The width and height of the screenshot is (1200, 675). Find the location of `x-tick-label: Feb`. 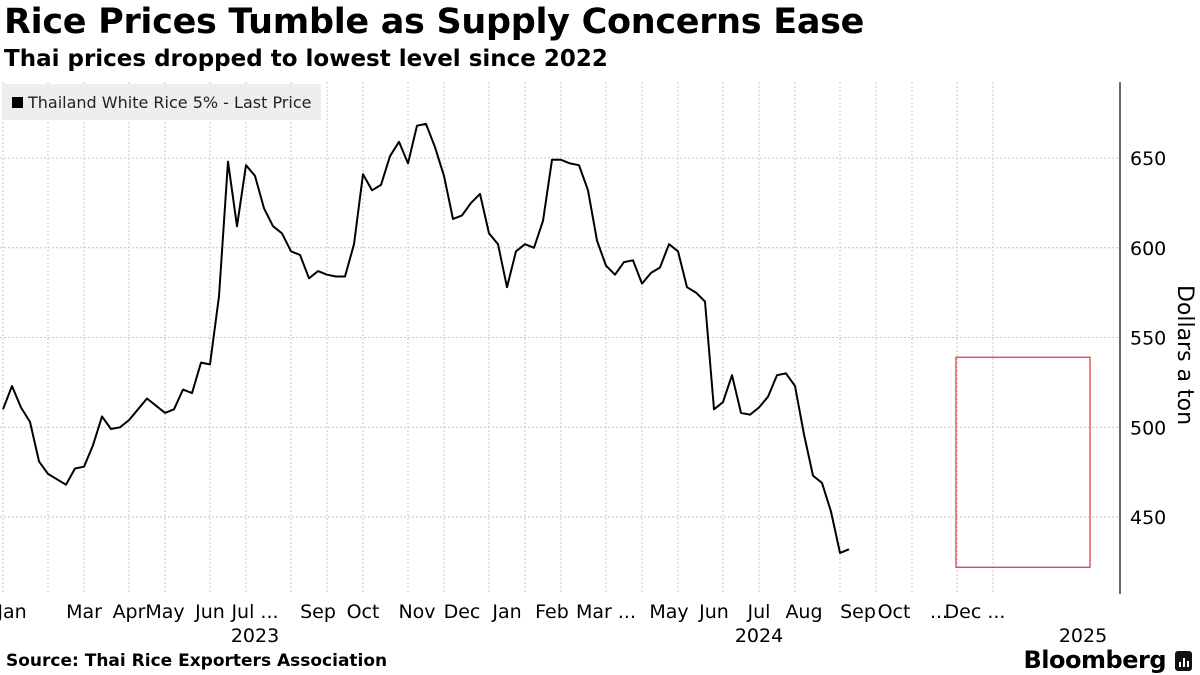

x-tick-label: Feb is located at coordinates (552, 612).